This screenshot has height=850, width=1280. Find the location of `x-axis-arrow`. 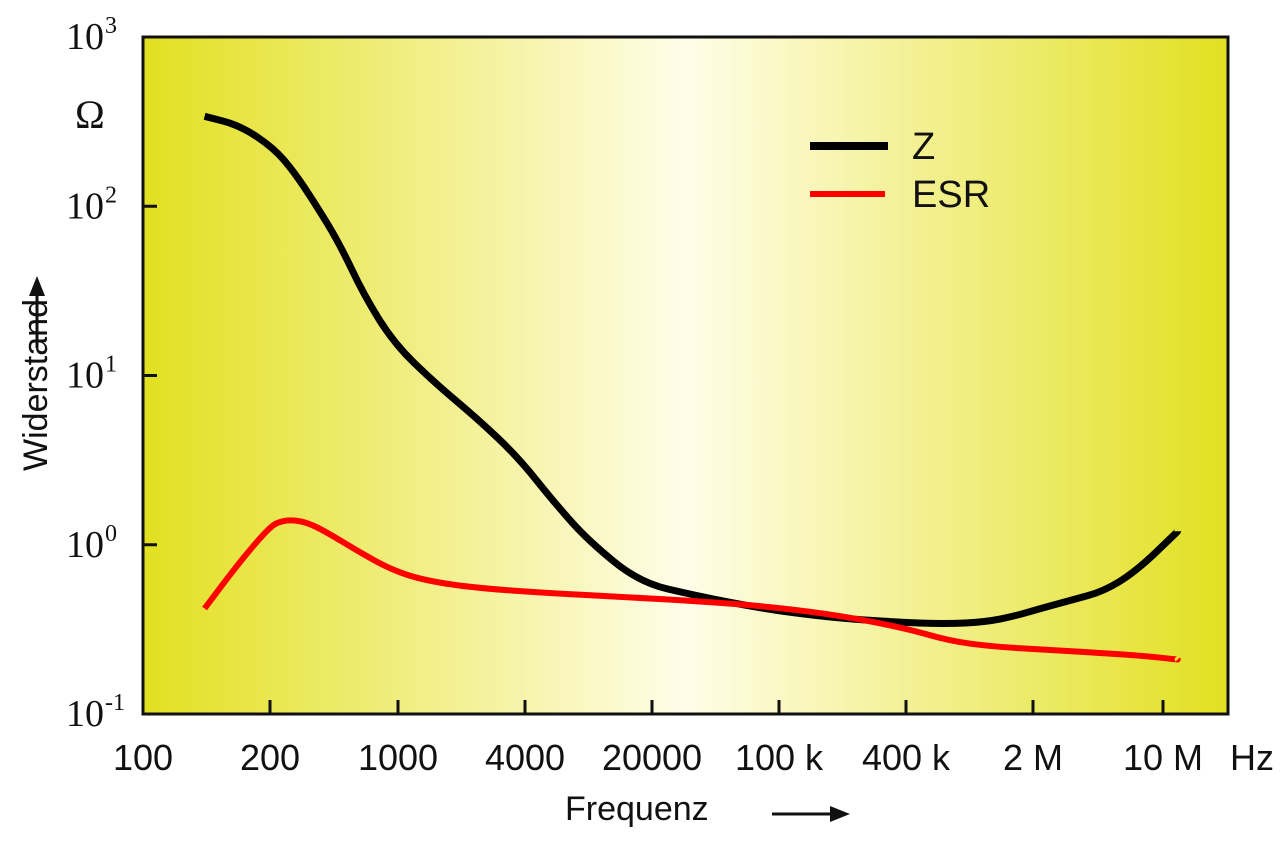

x-axis-arrow is located at coordinates (811, 814).